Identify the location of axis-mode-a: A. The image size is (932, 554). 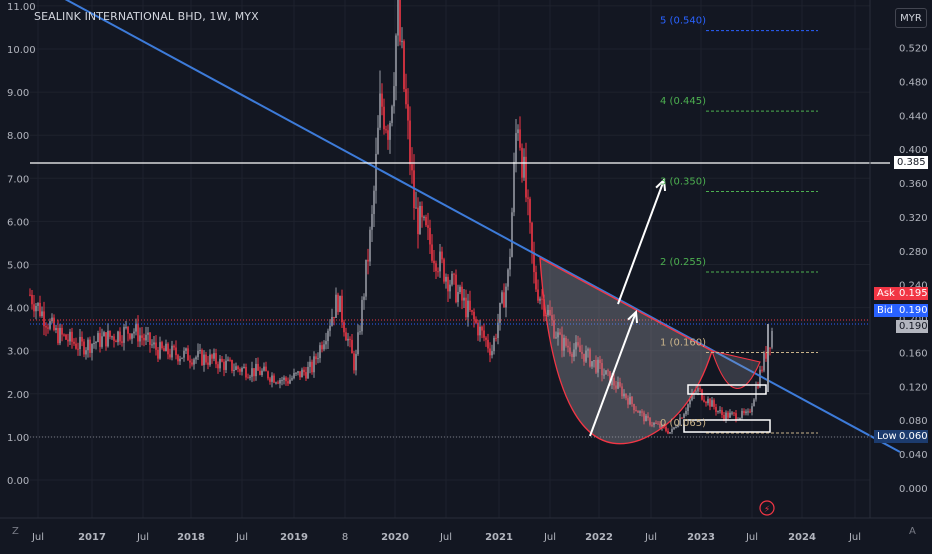
(912, 531).